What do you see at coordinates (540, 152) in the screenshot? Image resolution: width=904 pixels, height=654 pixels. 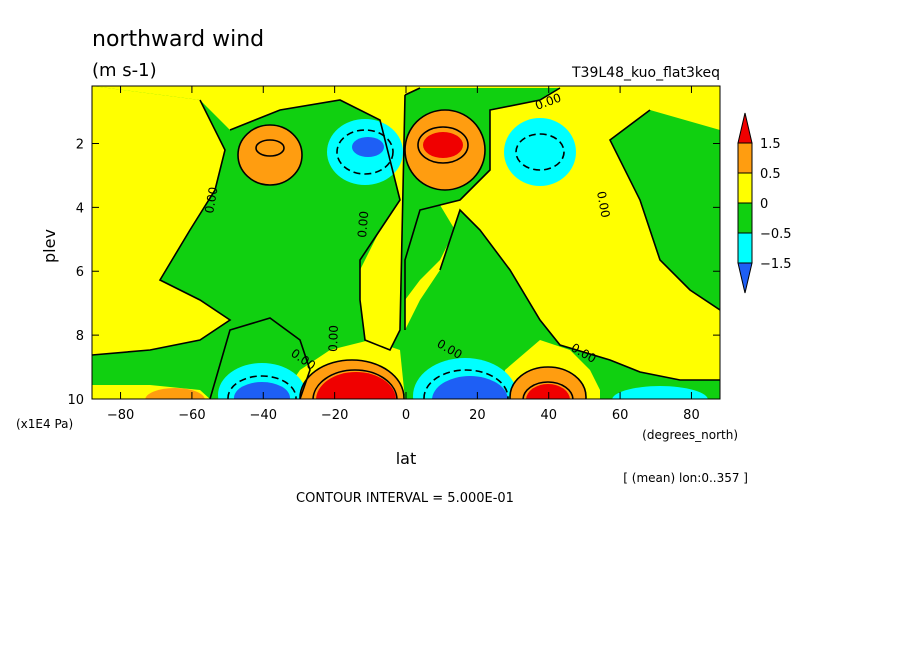 I see `minimum-upper-right` at bounding box center [540, 152].